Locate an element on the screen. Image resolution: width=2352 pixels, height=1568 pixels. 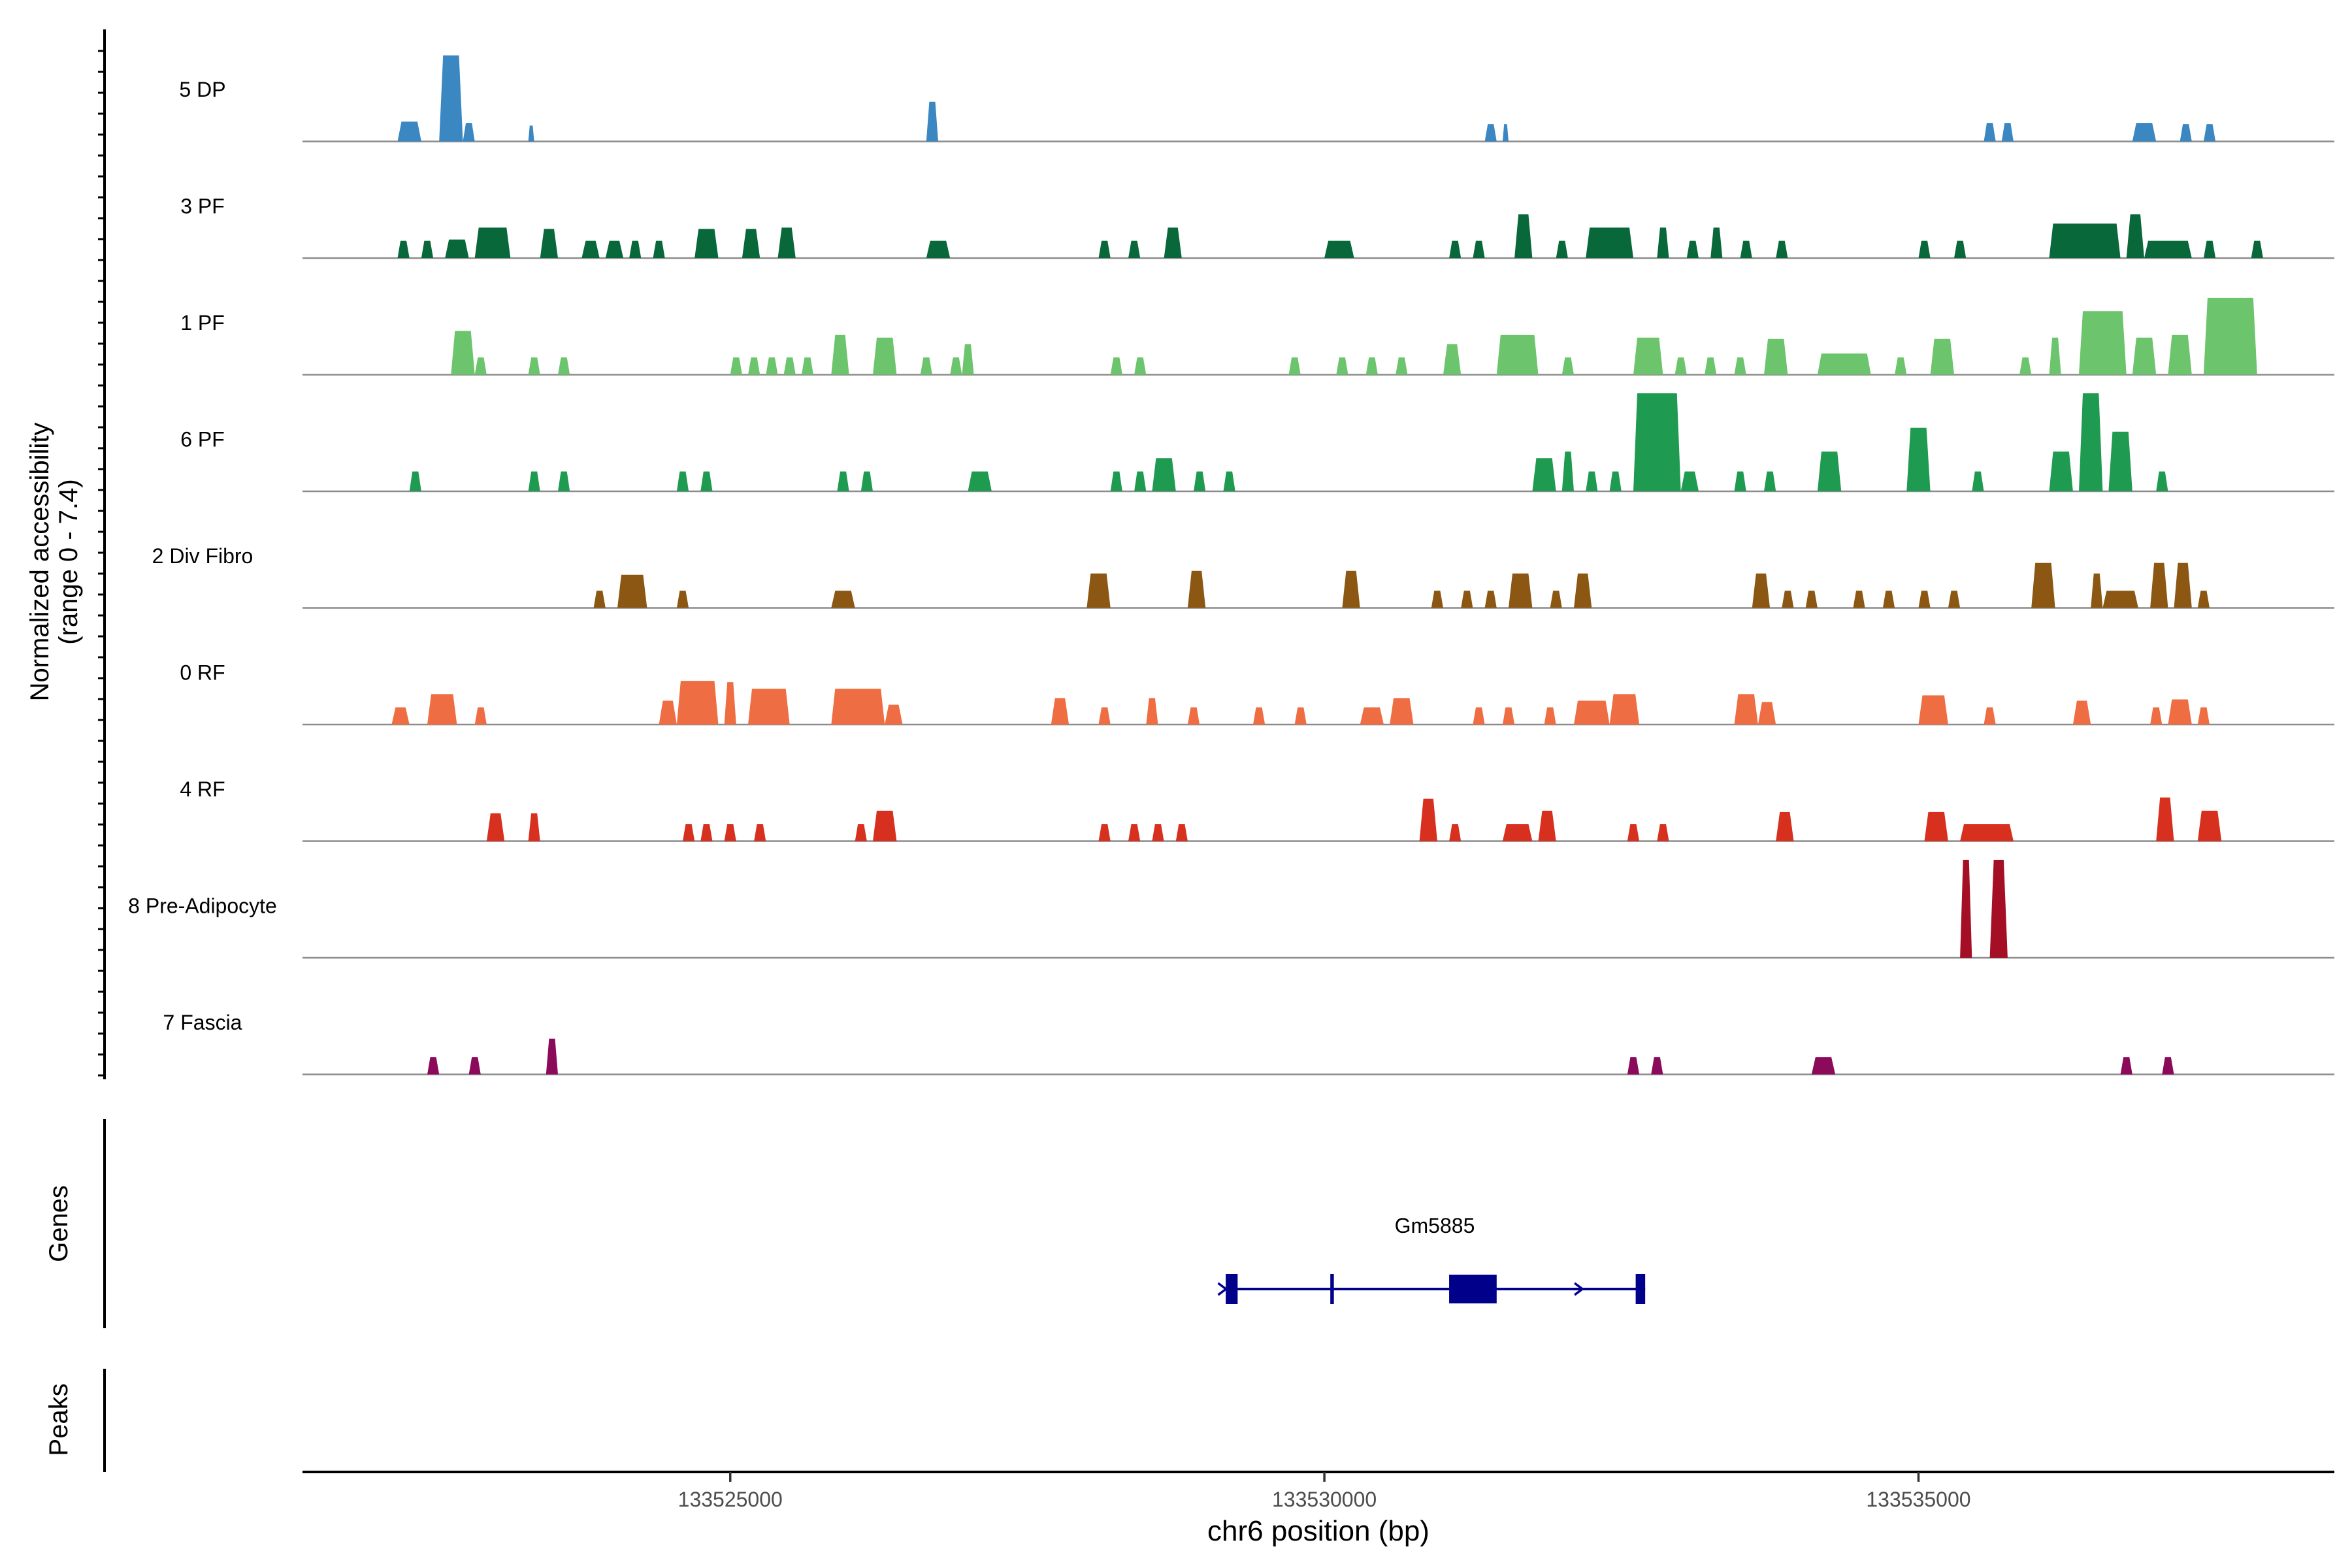
track-0-rf: 0 RF is located at coordinates (1257, 693).